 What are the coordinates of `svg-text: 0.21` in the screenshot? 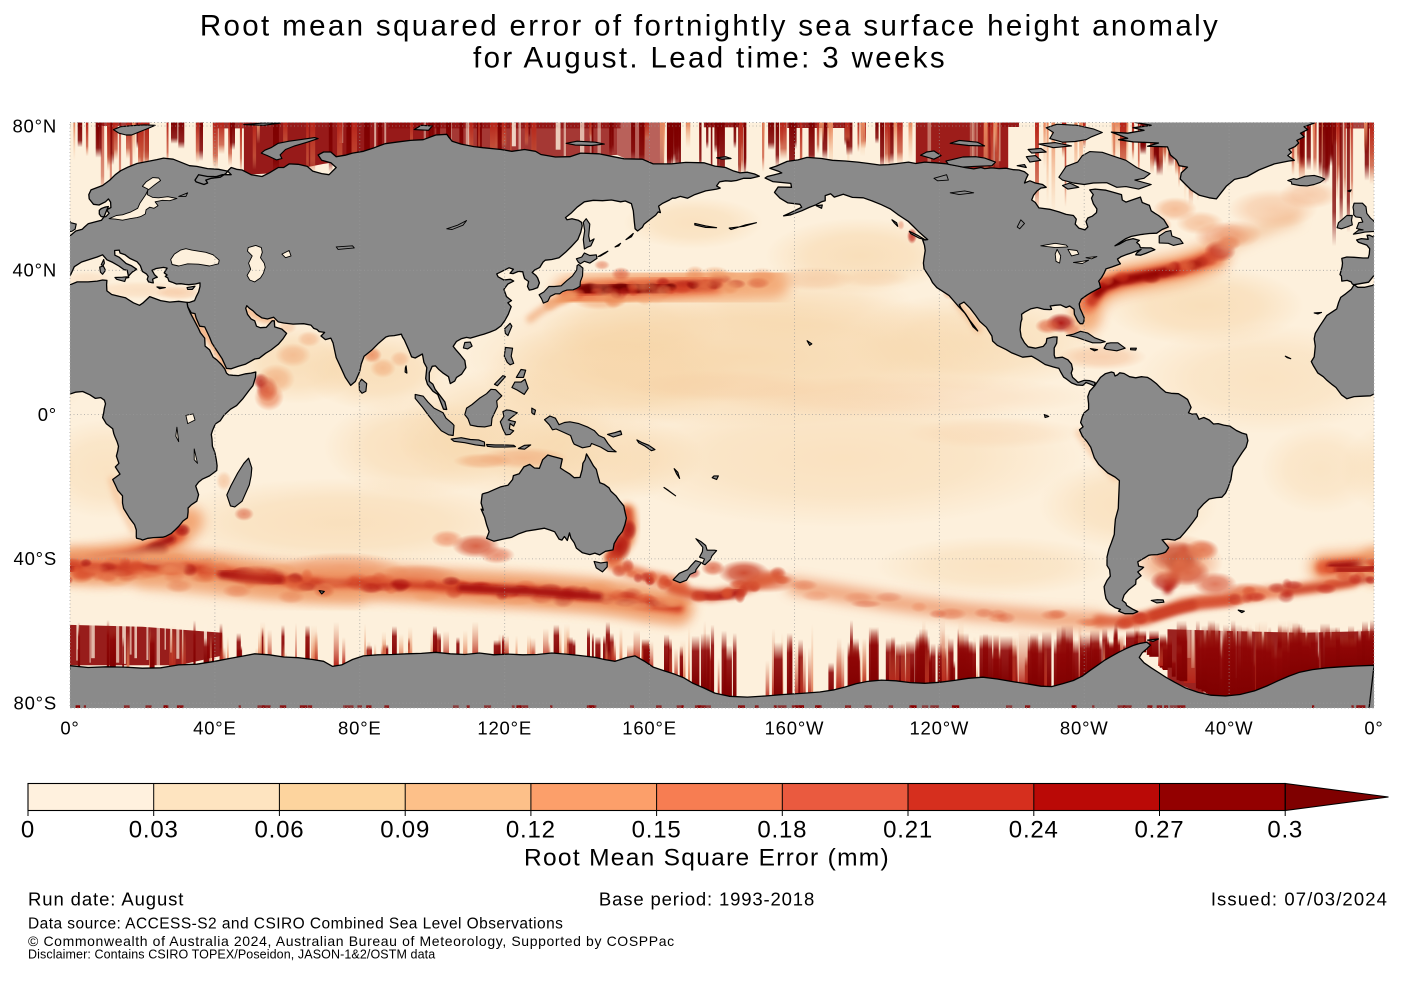 It's located at (908, 830).